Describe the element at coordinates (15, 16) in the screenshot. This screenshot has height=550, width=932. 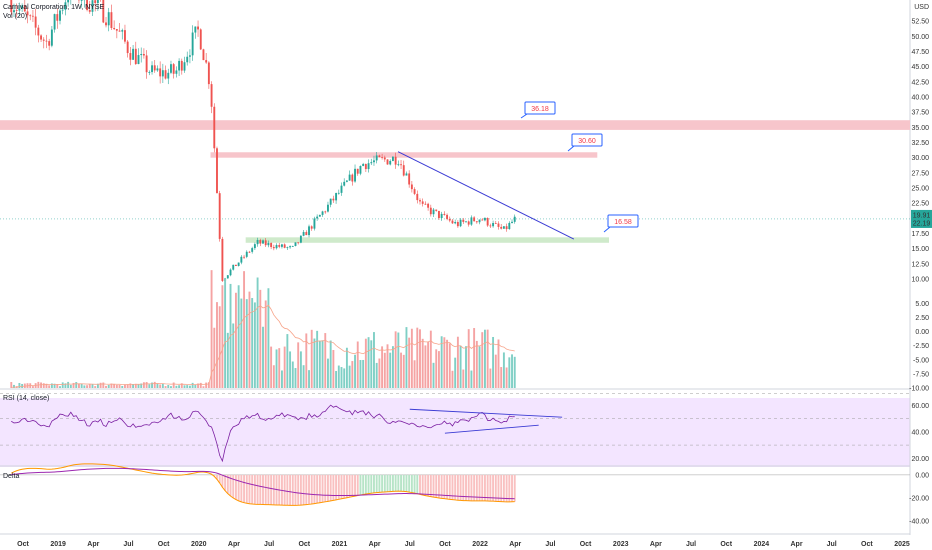
I see `volume-legend: Vol (20)` at that location.